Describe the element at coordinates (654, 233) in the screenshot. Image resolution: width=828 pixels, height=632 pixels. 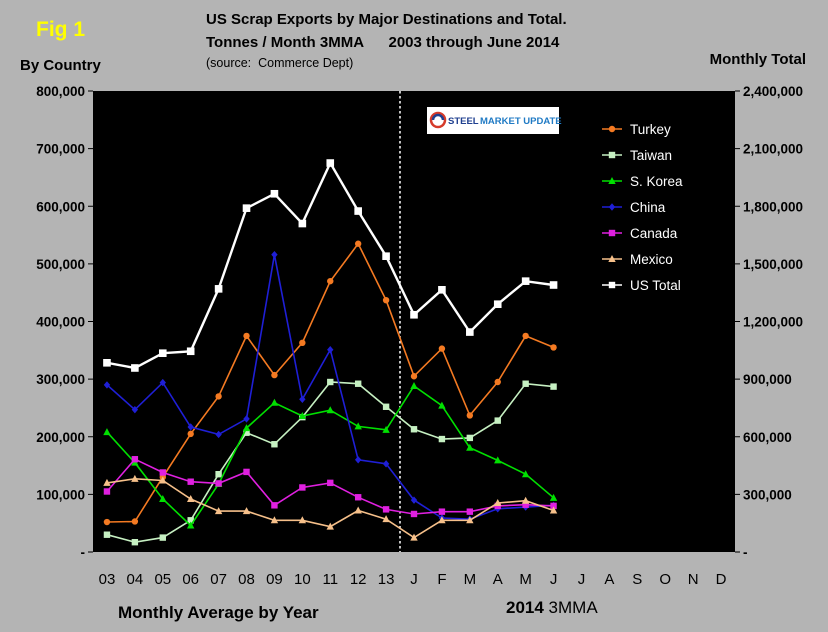
I see `legend-label: Canada` at that location.